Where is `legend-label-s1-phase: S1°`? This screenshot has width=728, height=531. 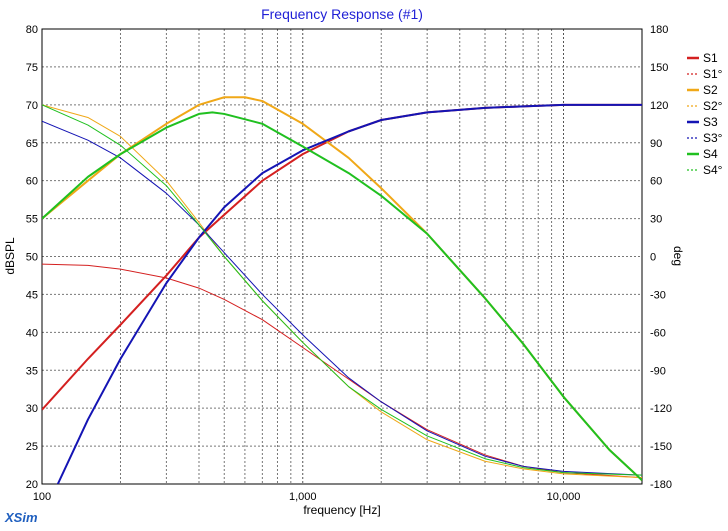 legend-label-s1-phase: S1° is located at coordinates (713, 74).